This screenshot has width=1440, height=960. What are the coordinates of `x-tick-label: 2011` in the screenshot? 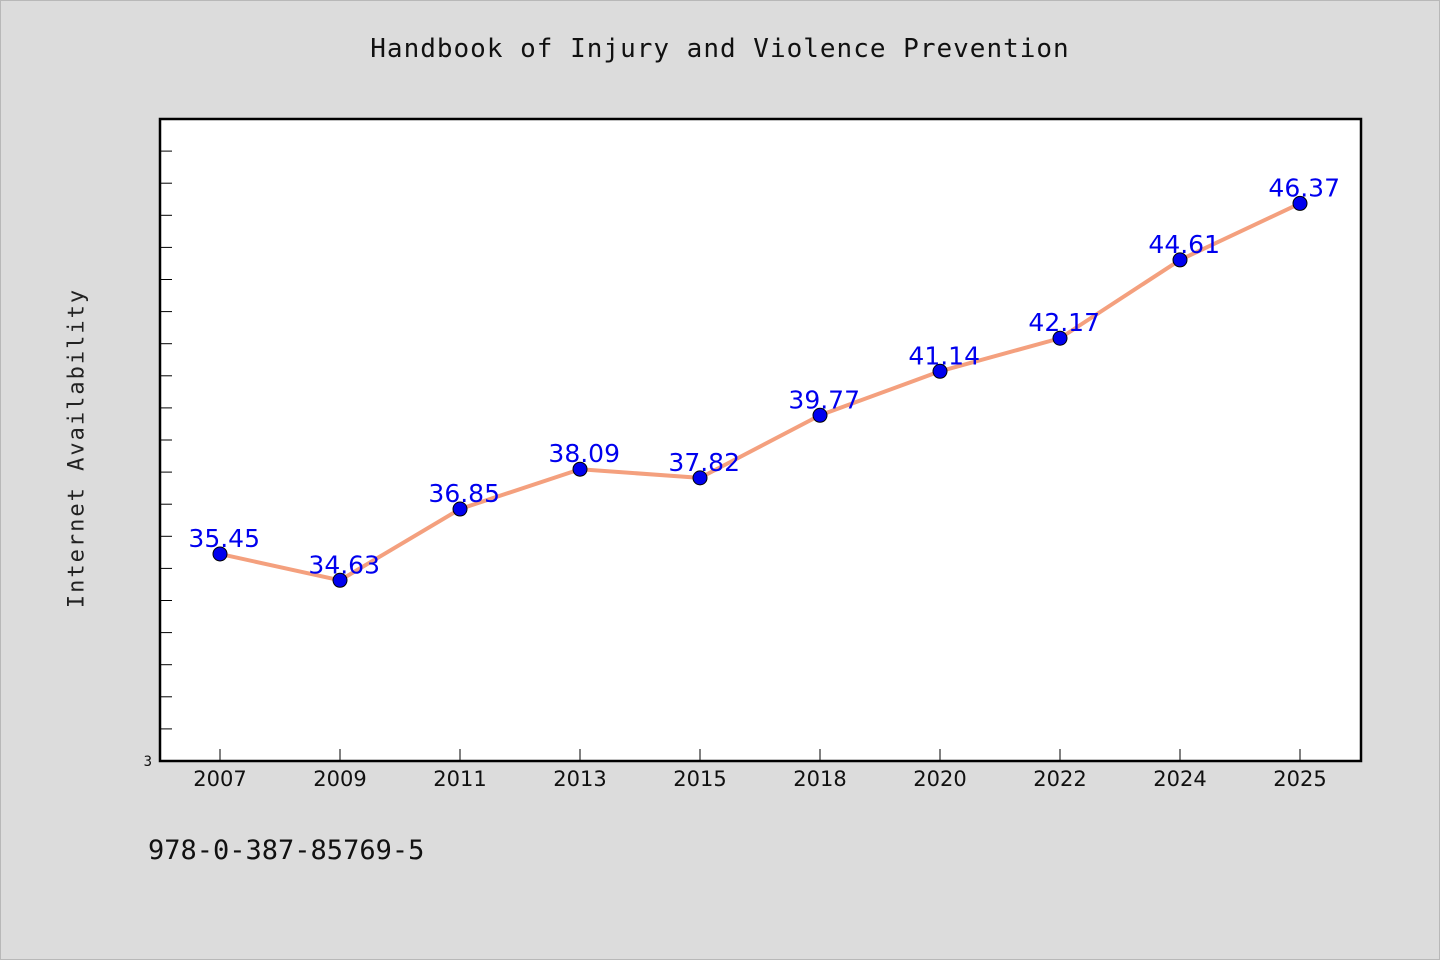 It's located at (459, 779).